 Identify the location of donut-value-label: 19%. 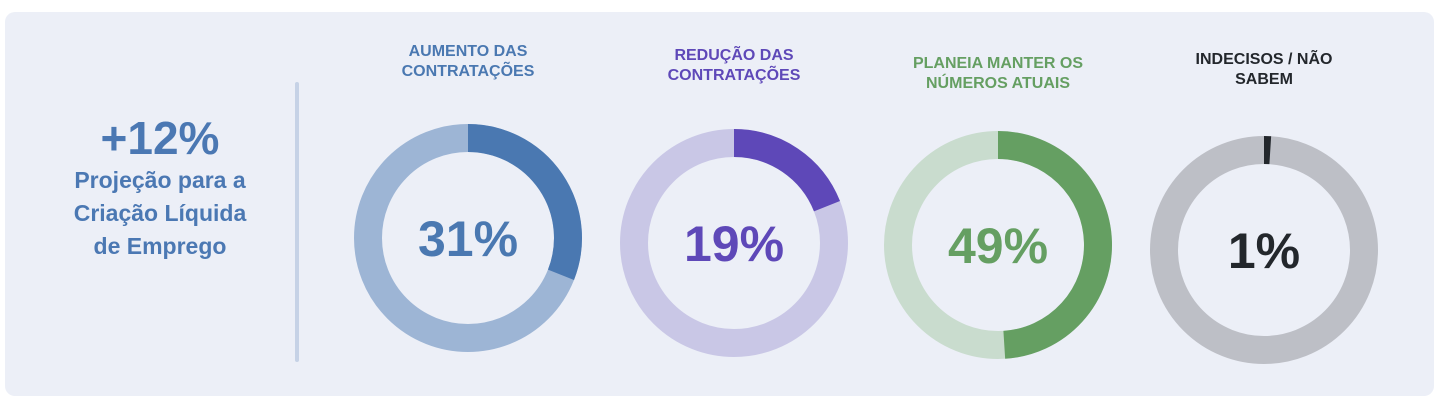
(734, 244).